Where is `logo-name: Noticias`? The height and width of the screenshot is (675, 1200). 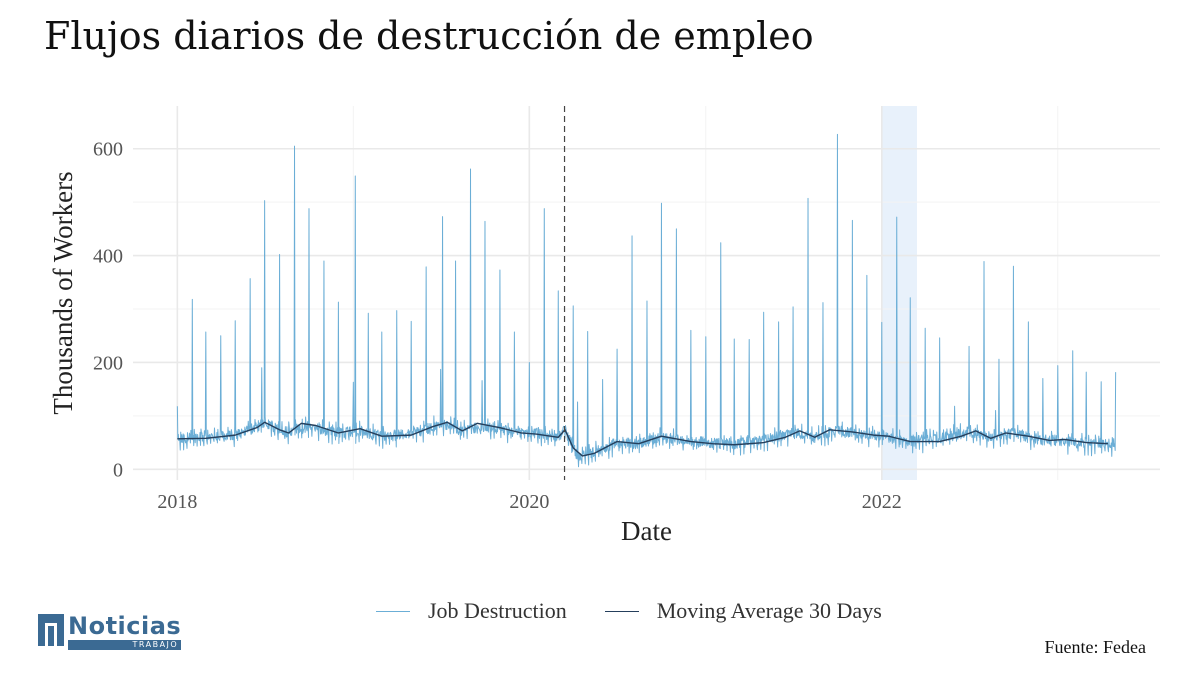
logo-name: Noticias is located at coordinates (125, 626).